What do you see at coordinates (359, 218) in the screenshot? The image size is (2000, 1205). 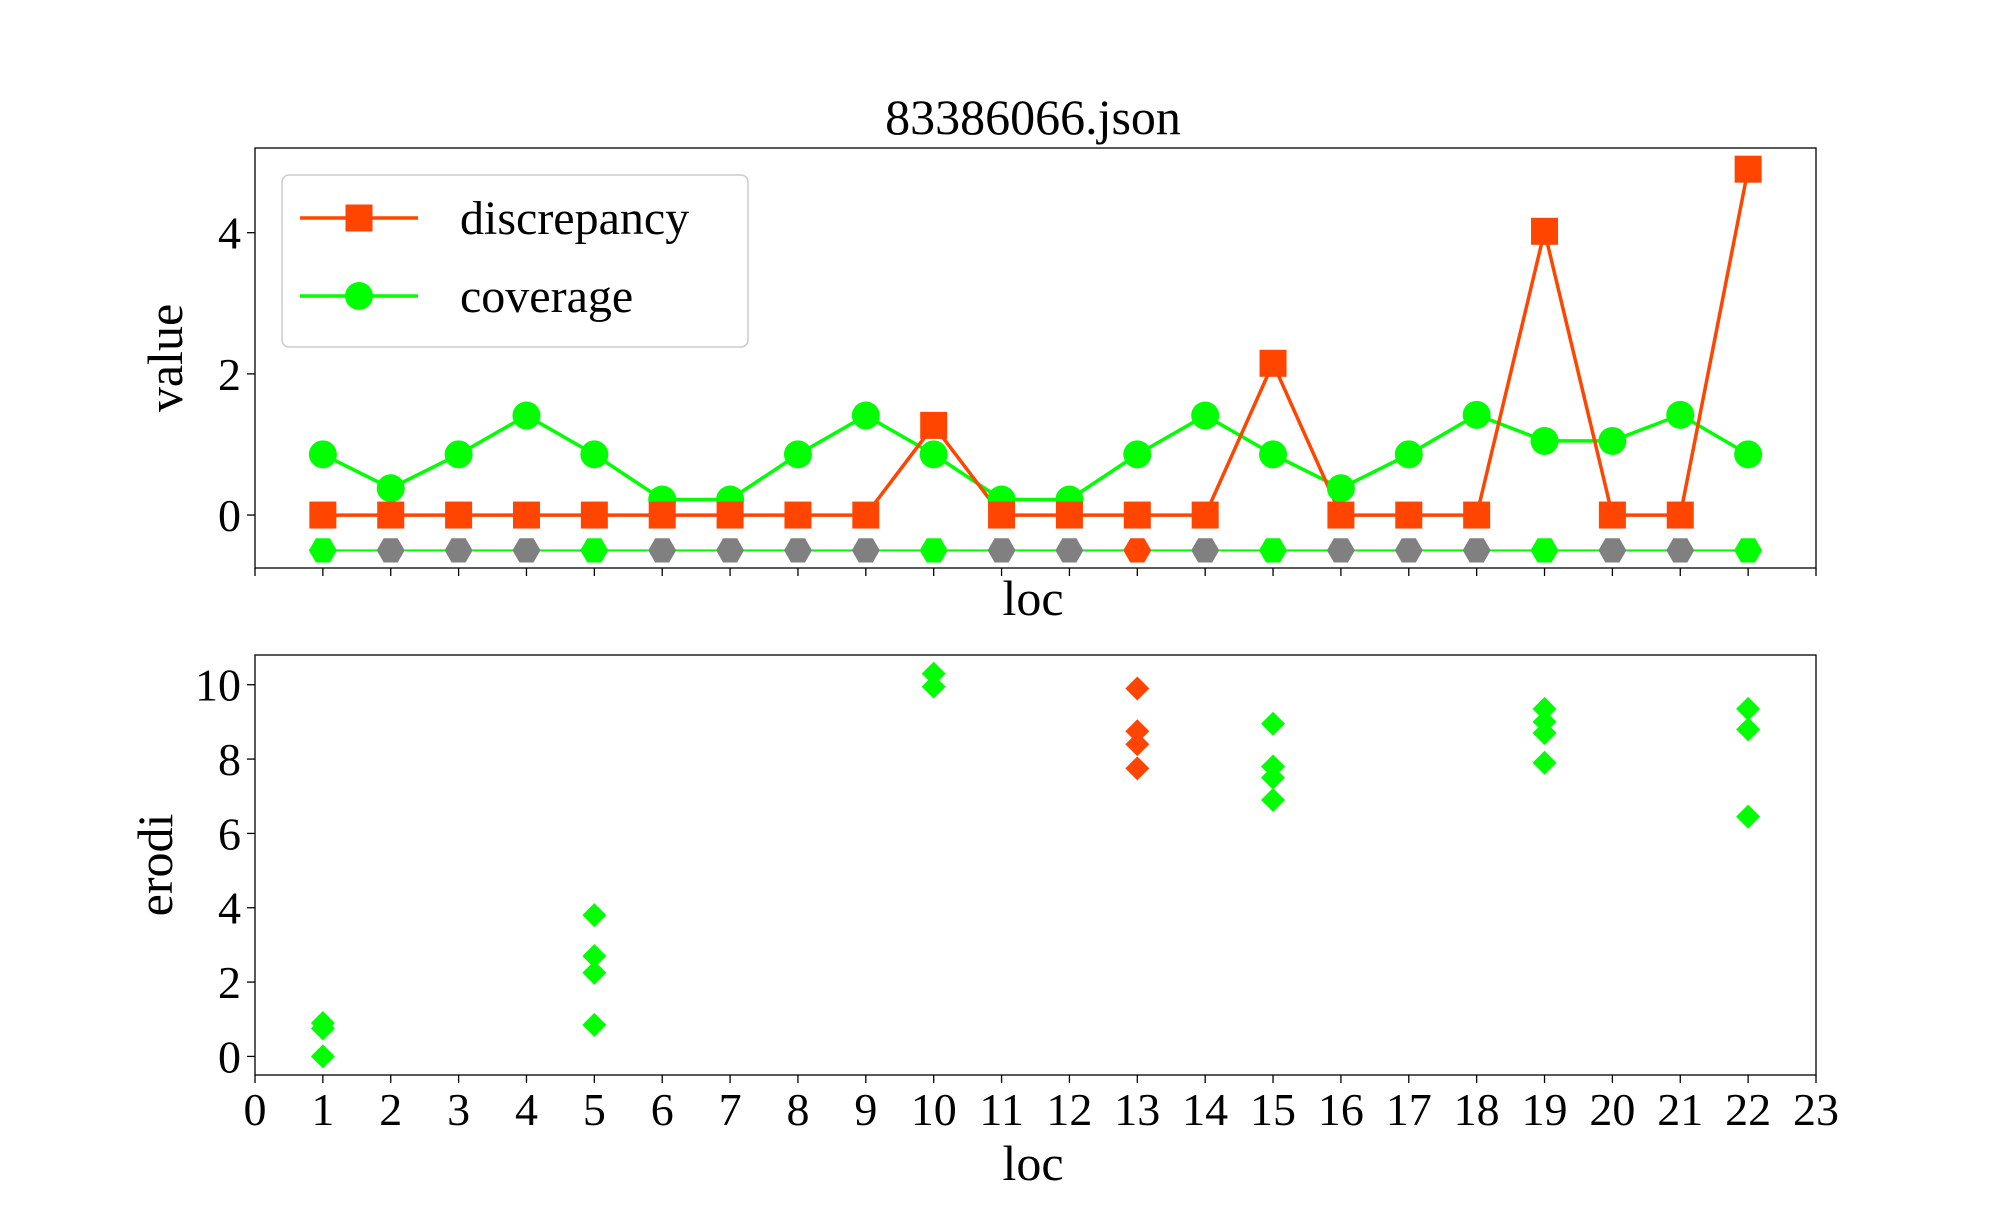 I see `legend-marker-discrepancy` at bounding box center [359, 218].